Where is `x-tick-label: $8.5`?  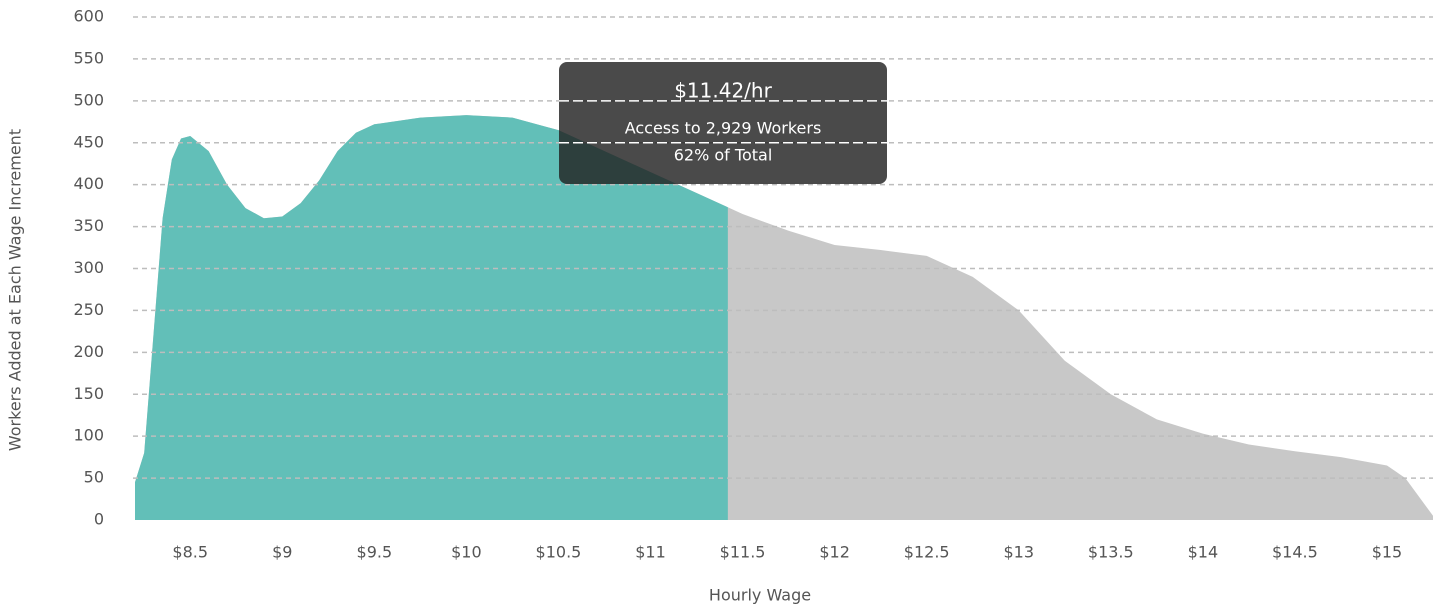
x-tick-label: $8.5 is located at coordinates (190, 552).